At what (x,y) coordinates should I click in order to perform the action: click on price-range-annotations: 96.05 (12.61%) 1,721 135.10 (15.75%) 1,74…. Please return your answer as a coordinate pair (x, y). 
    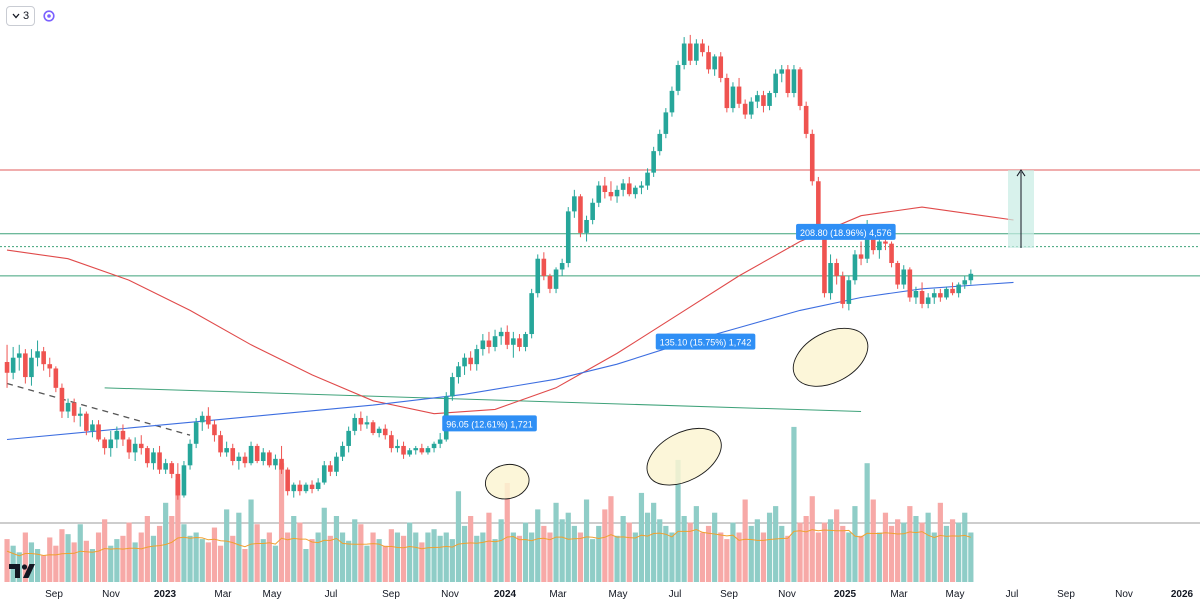
    Looking at the image, I should click on (669, 327).